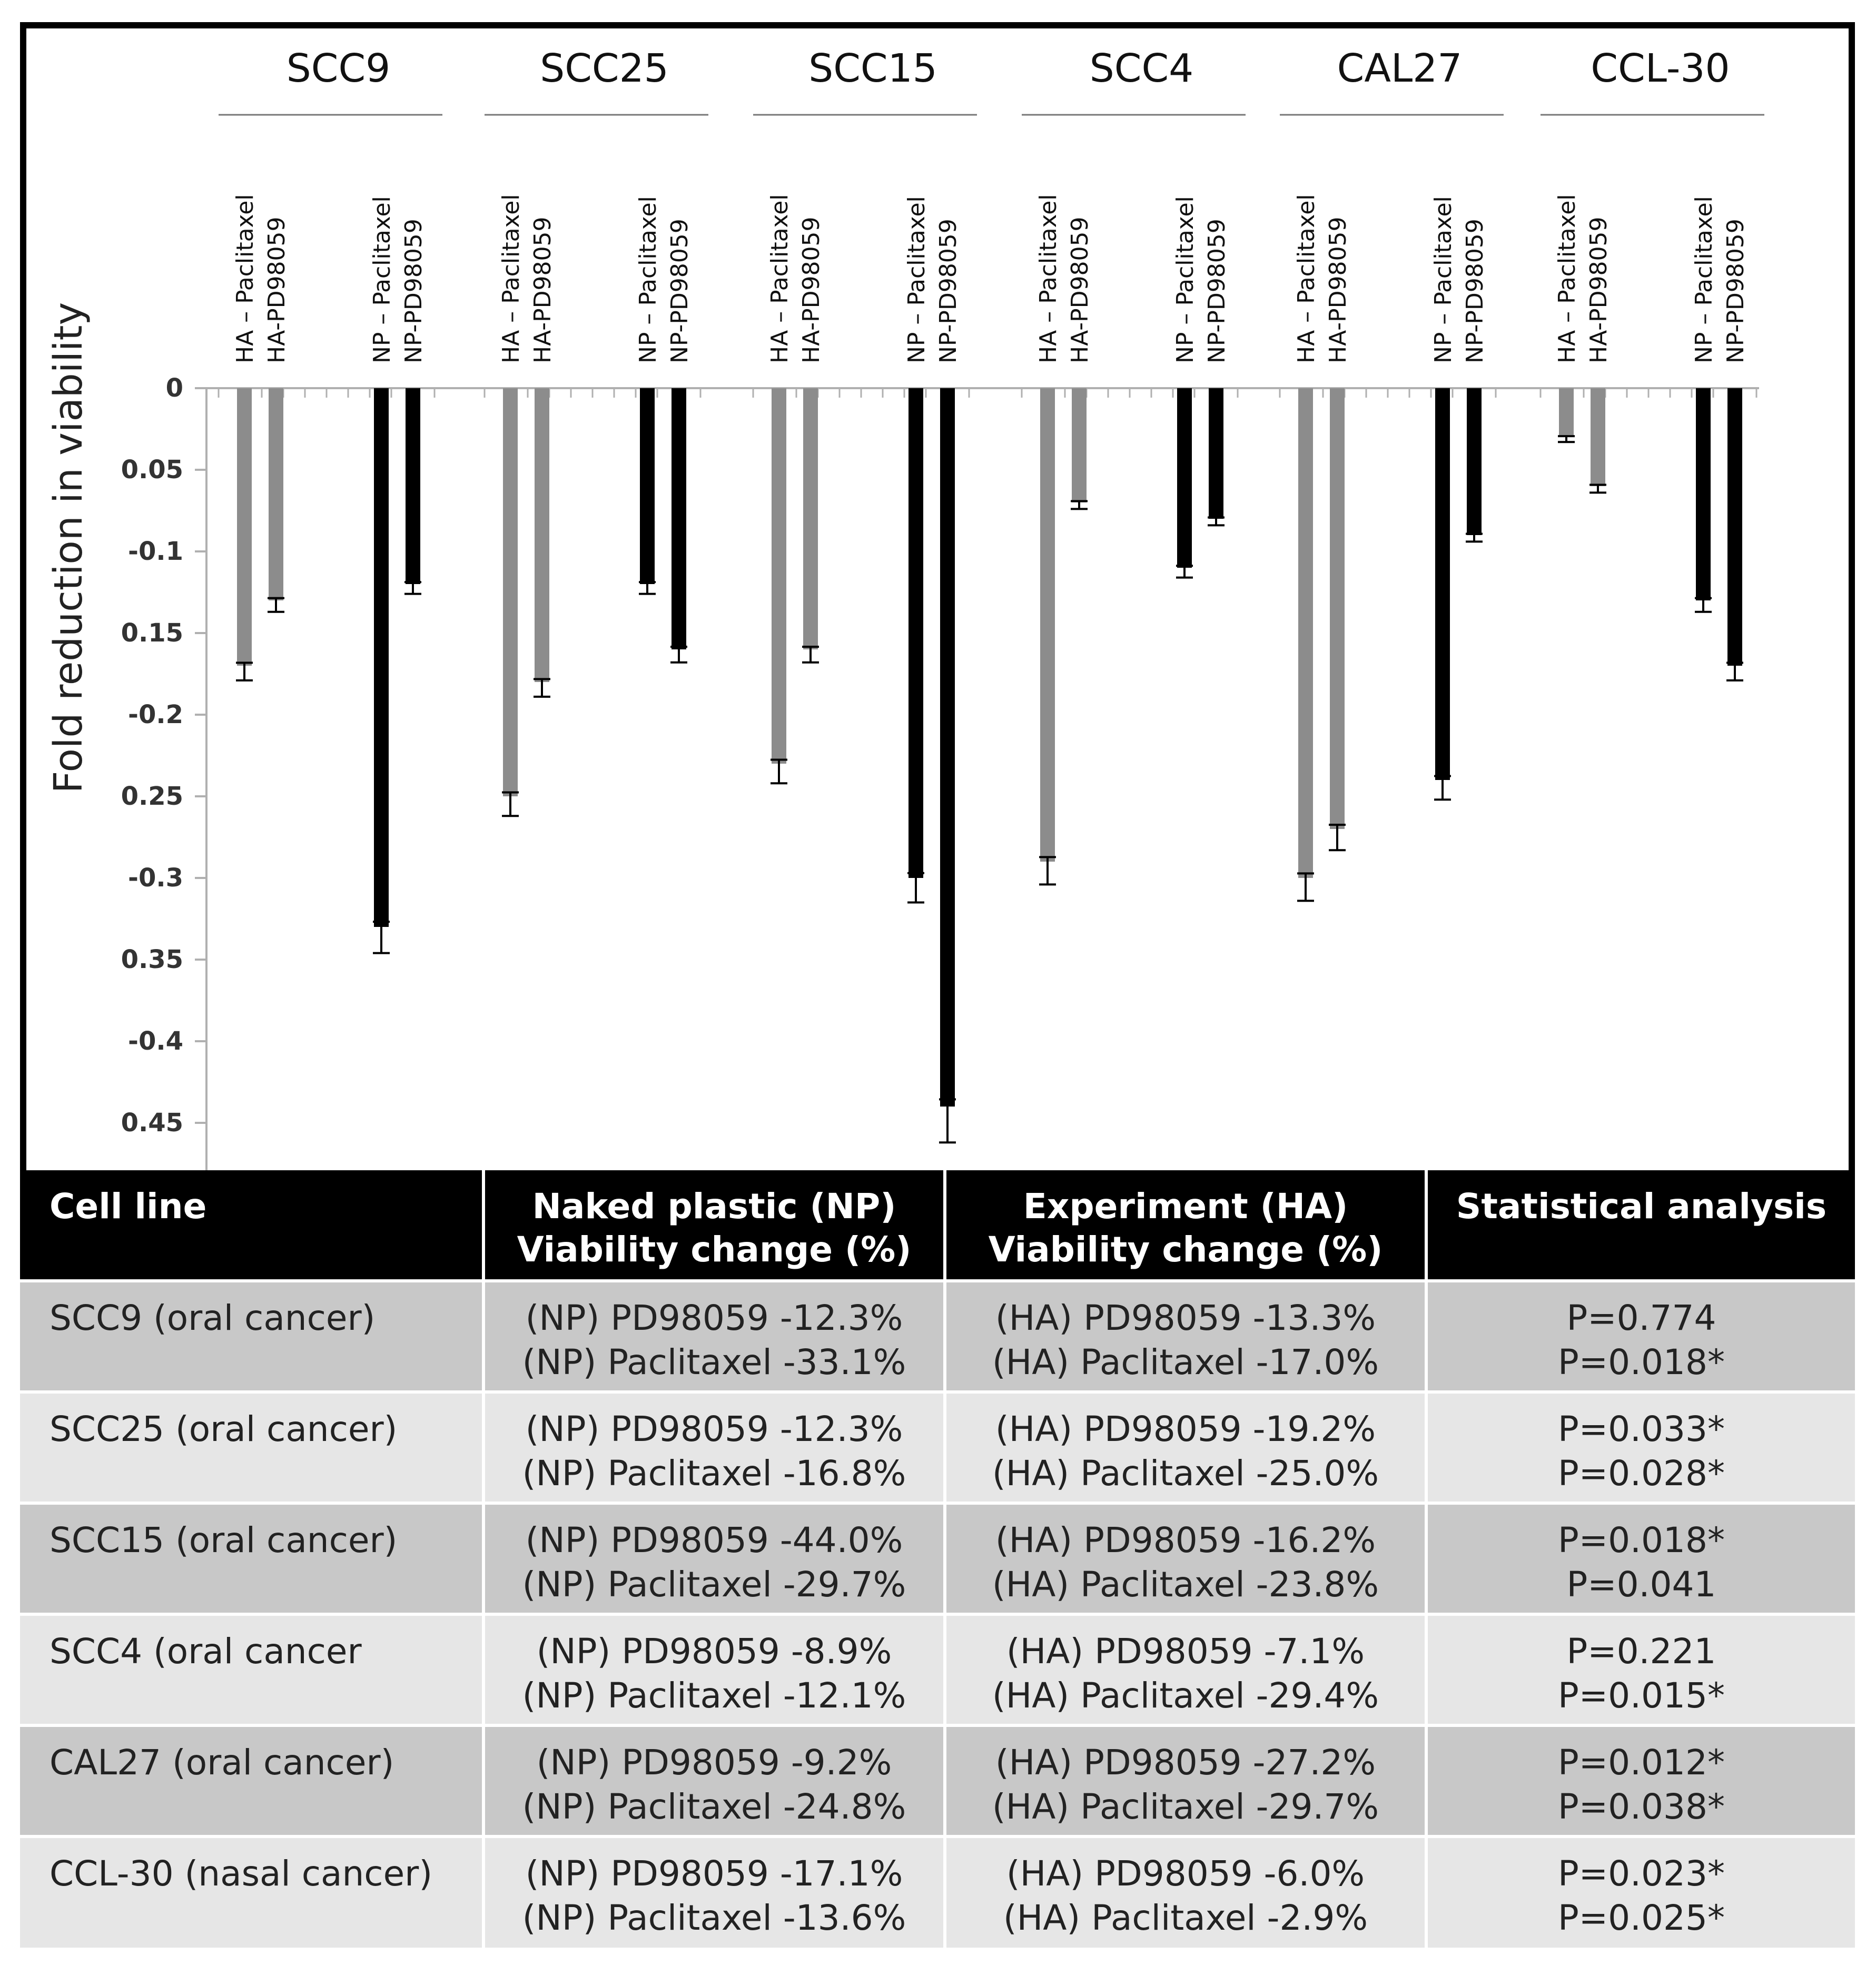 The width and height of the screenshot is (1876, 1965). What do you see at coordinates (152, 959) in the screenshot?
I see `y-tick-label: 0.35` at bounding box center [152, 959].